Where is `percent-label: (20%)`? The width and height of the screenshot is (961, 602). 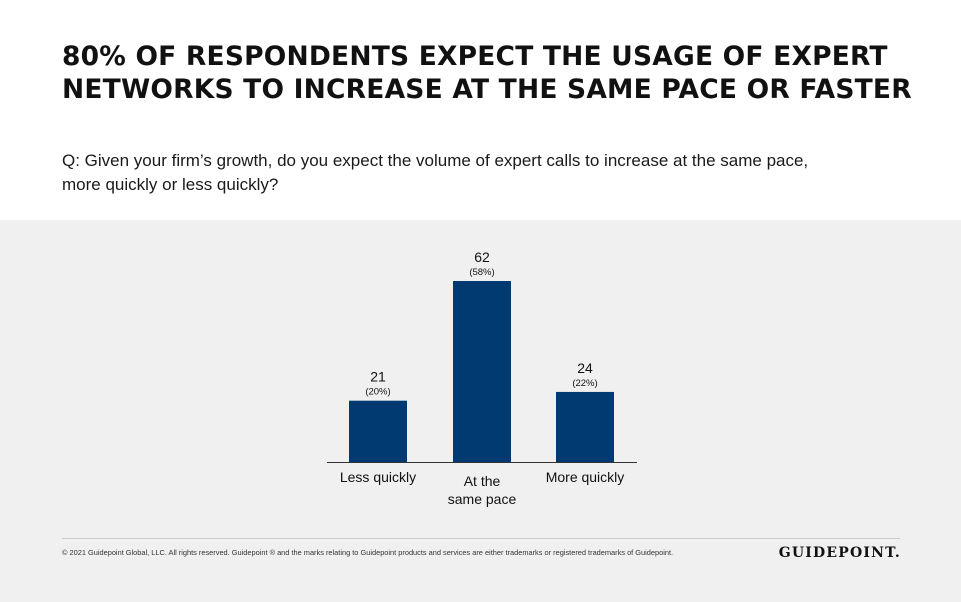
percent-label: (20%) is located at coordinates (377, 392).